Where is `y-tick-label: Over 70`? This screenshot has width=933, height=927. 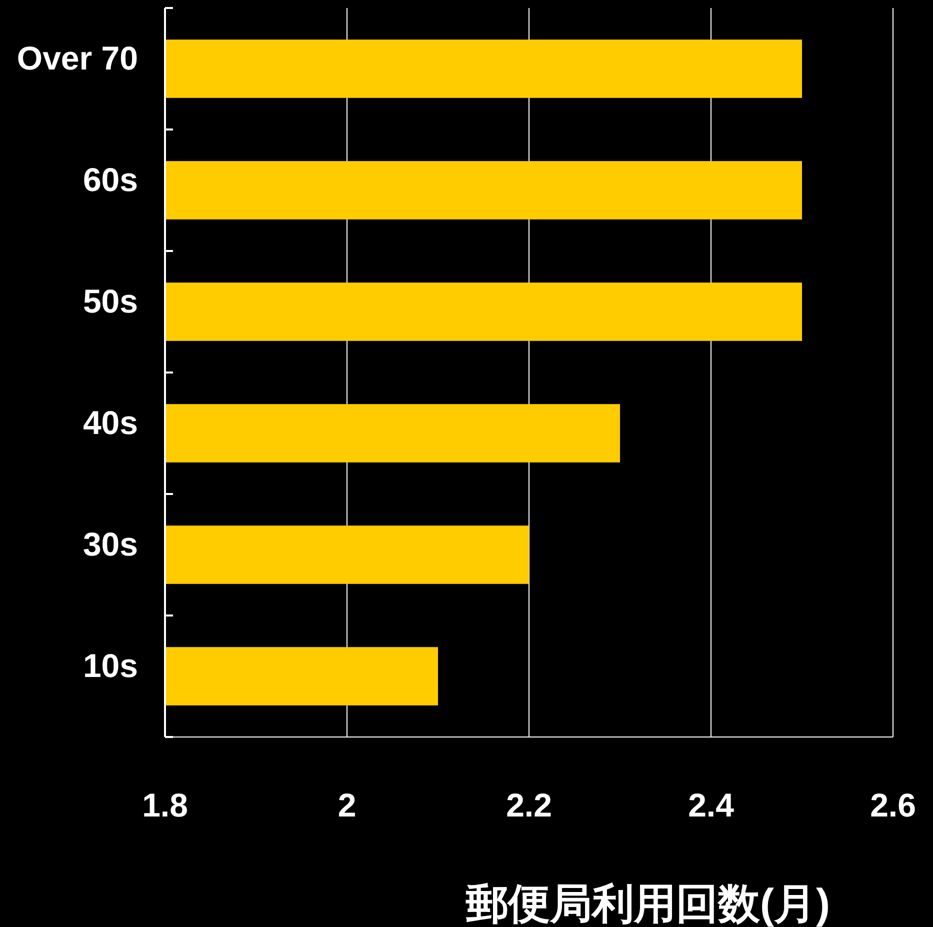 y-tick-label: Over 70 is located at coordinates (77, 57).